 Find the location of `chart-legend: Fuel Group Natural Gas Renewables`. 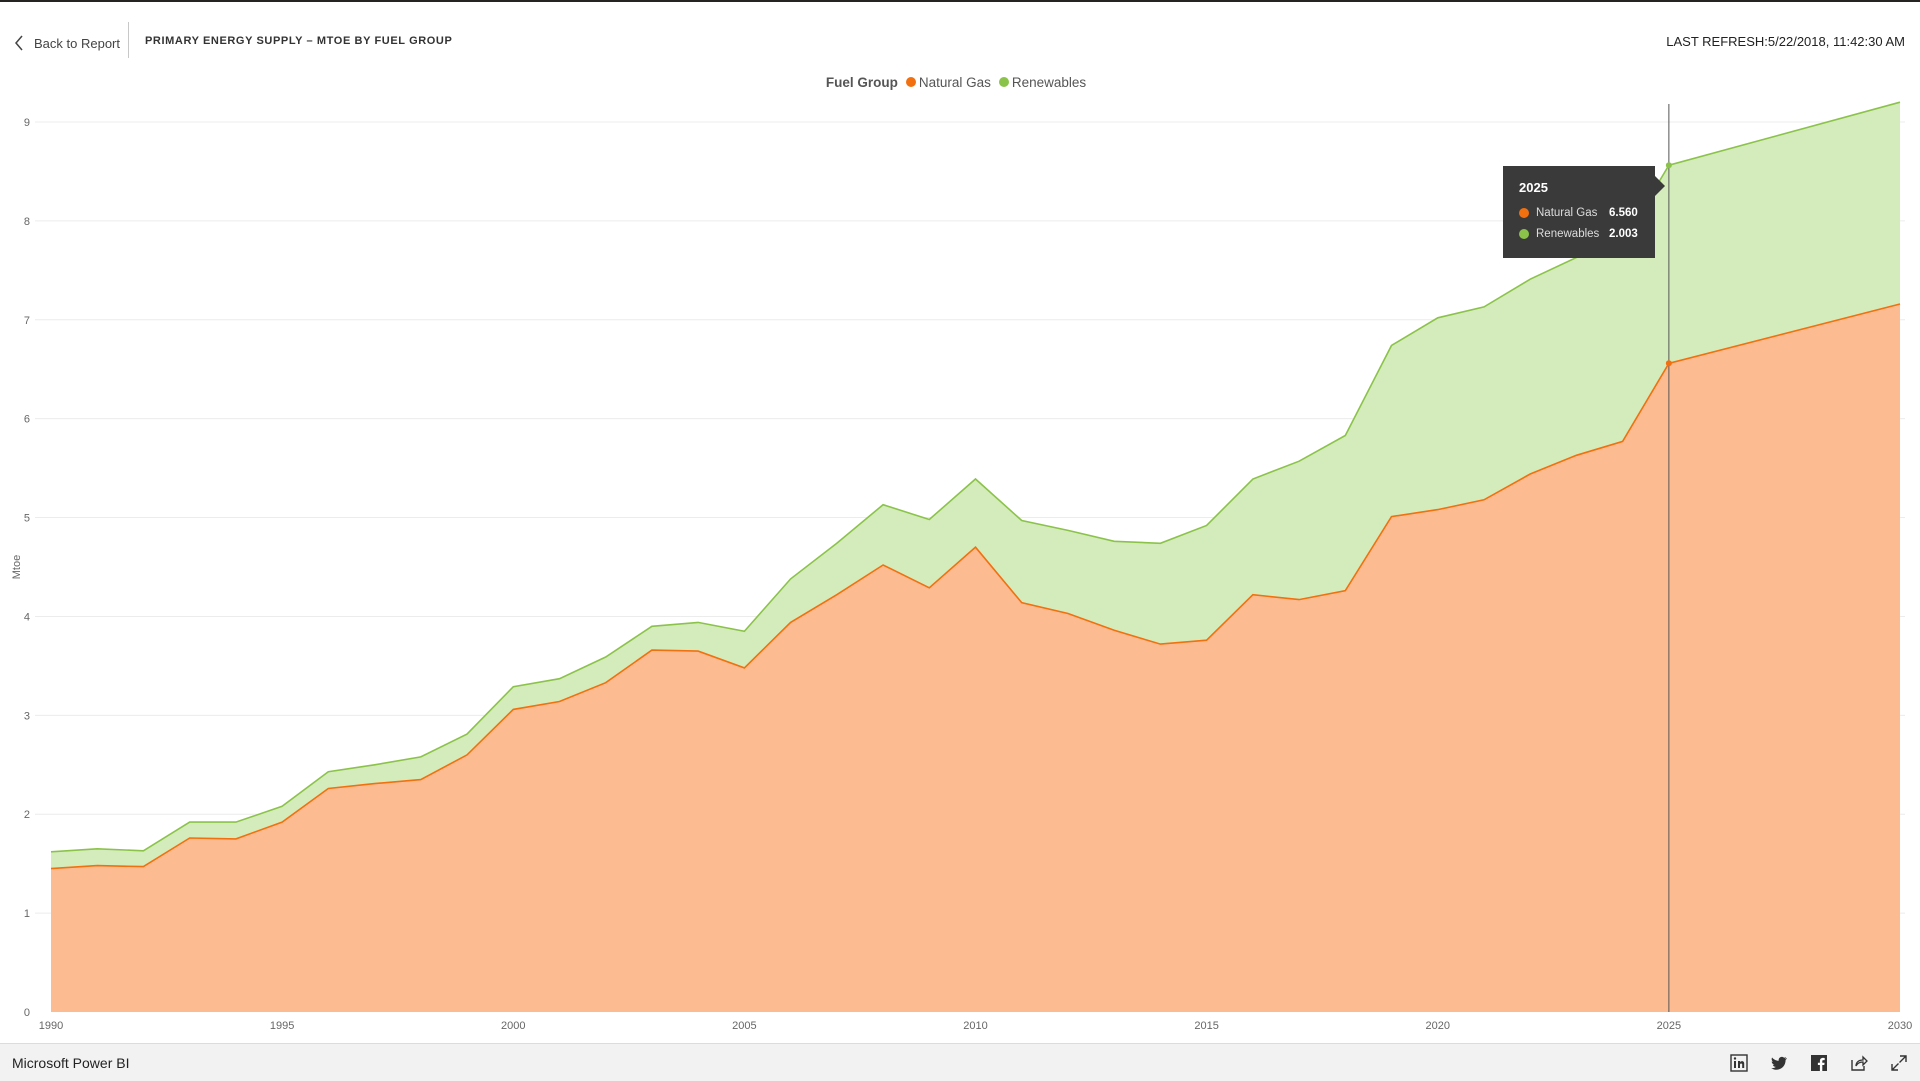

chart-legend: Fuel Group Natural Gas Renewables is located at coordinates (960, 82).